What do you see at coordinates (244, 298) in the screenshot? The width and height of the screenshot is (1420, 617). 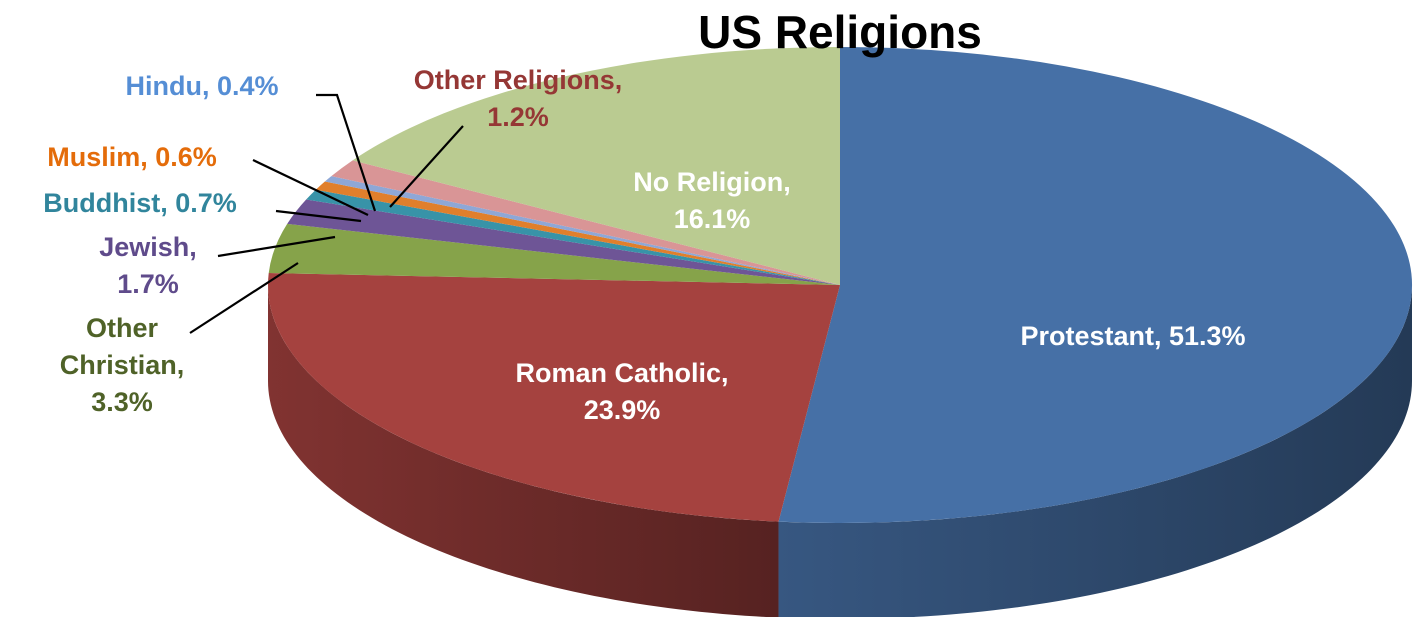 I see `leader-line-other-christian` at bounding box center [244, 298].